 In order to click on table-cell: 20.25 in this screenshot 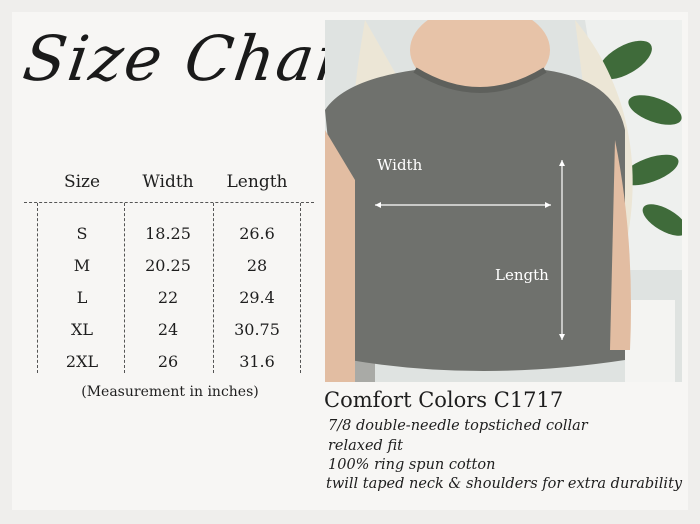, I will do `click(168, 265)`.